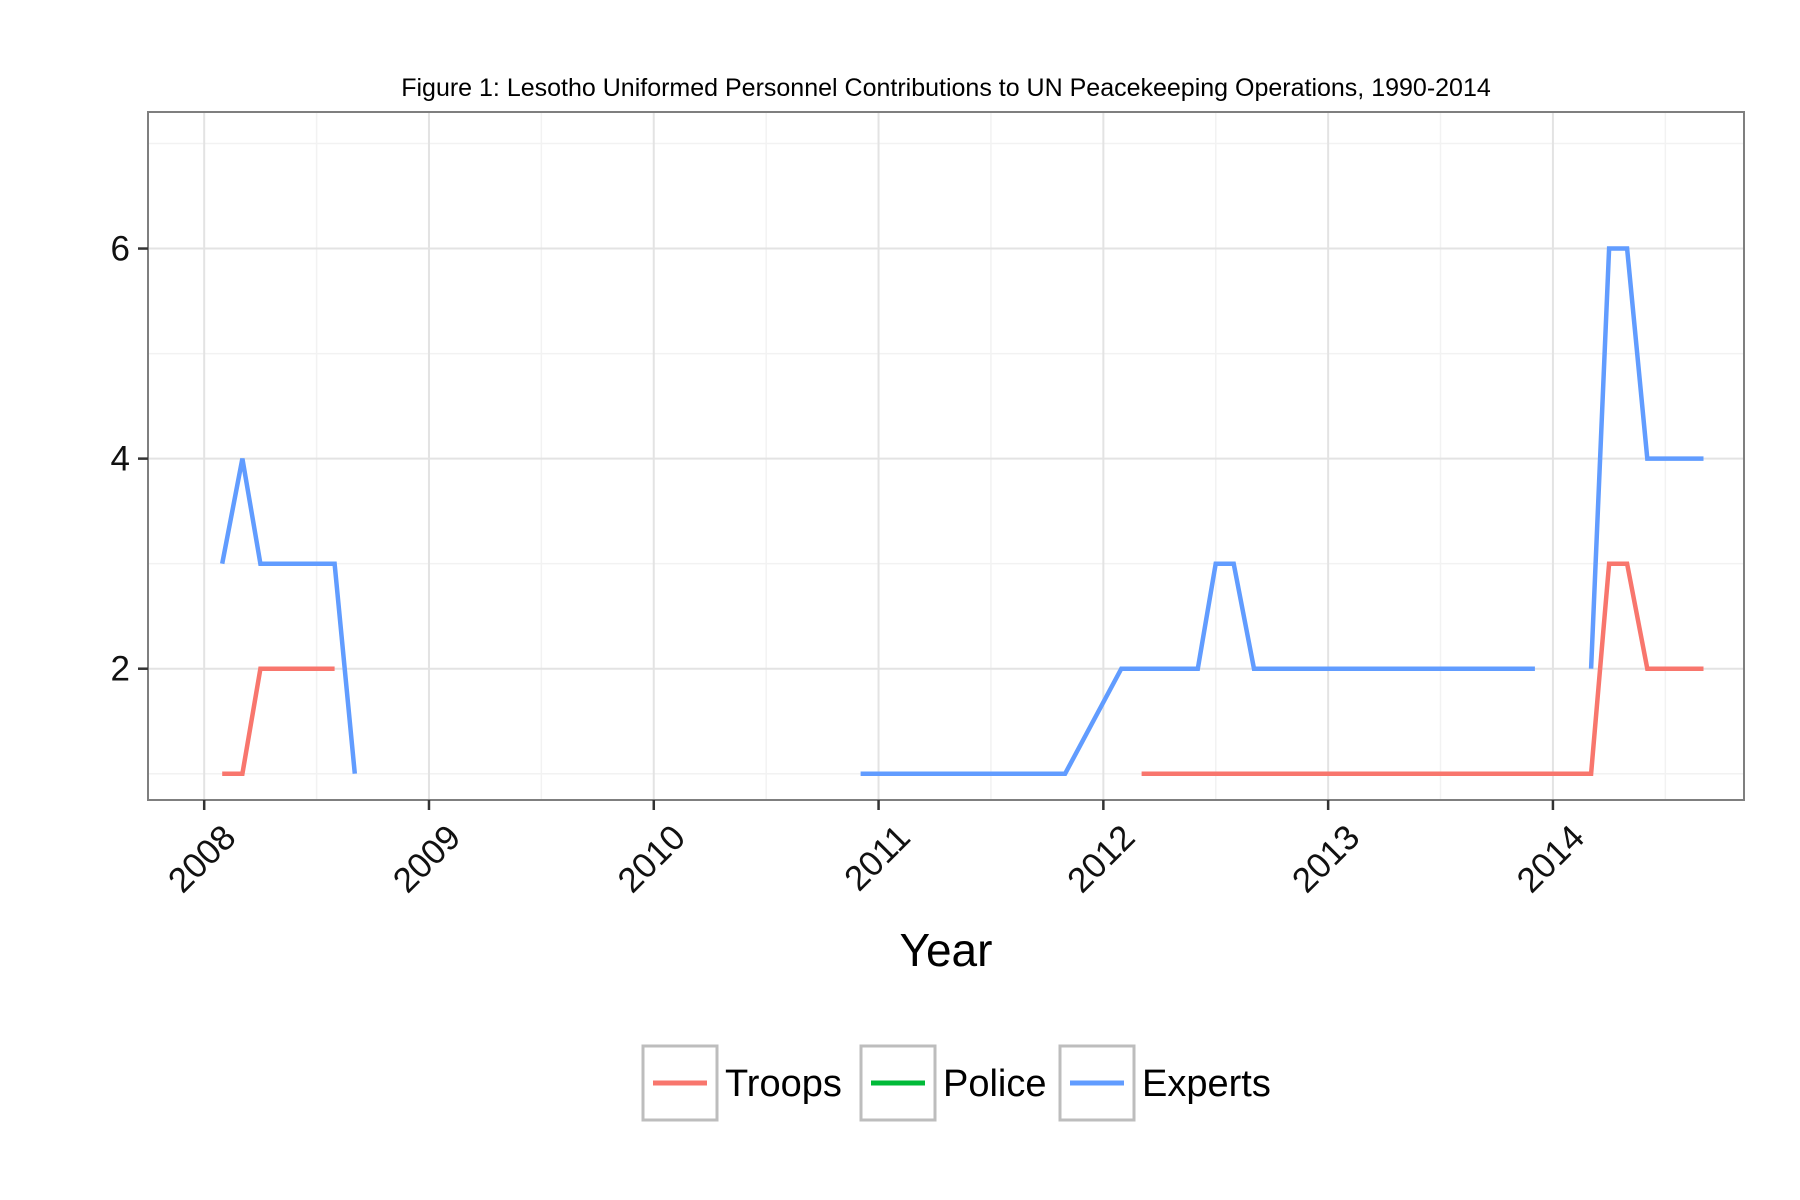 The image size is (1800, 1200). Describe the element at coordinates (651, 859) in the screenshot. I see `x-tick-label: 2010` at that location.